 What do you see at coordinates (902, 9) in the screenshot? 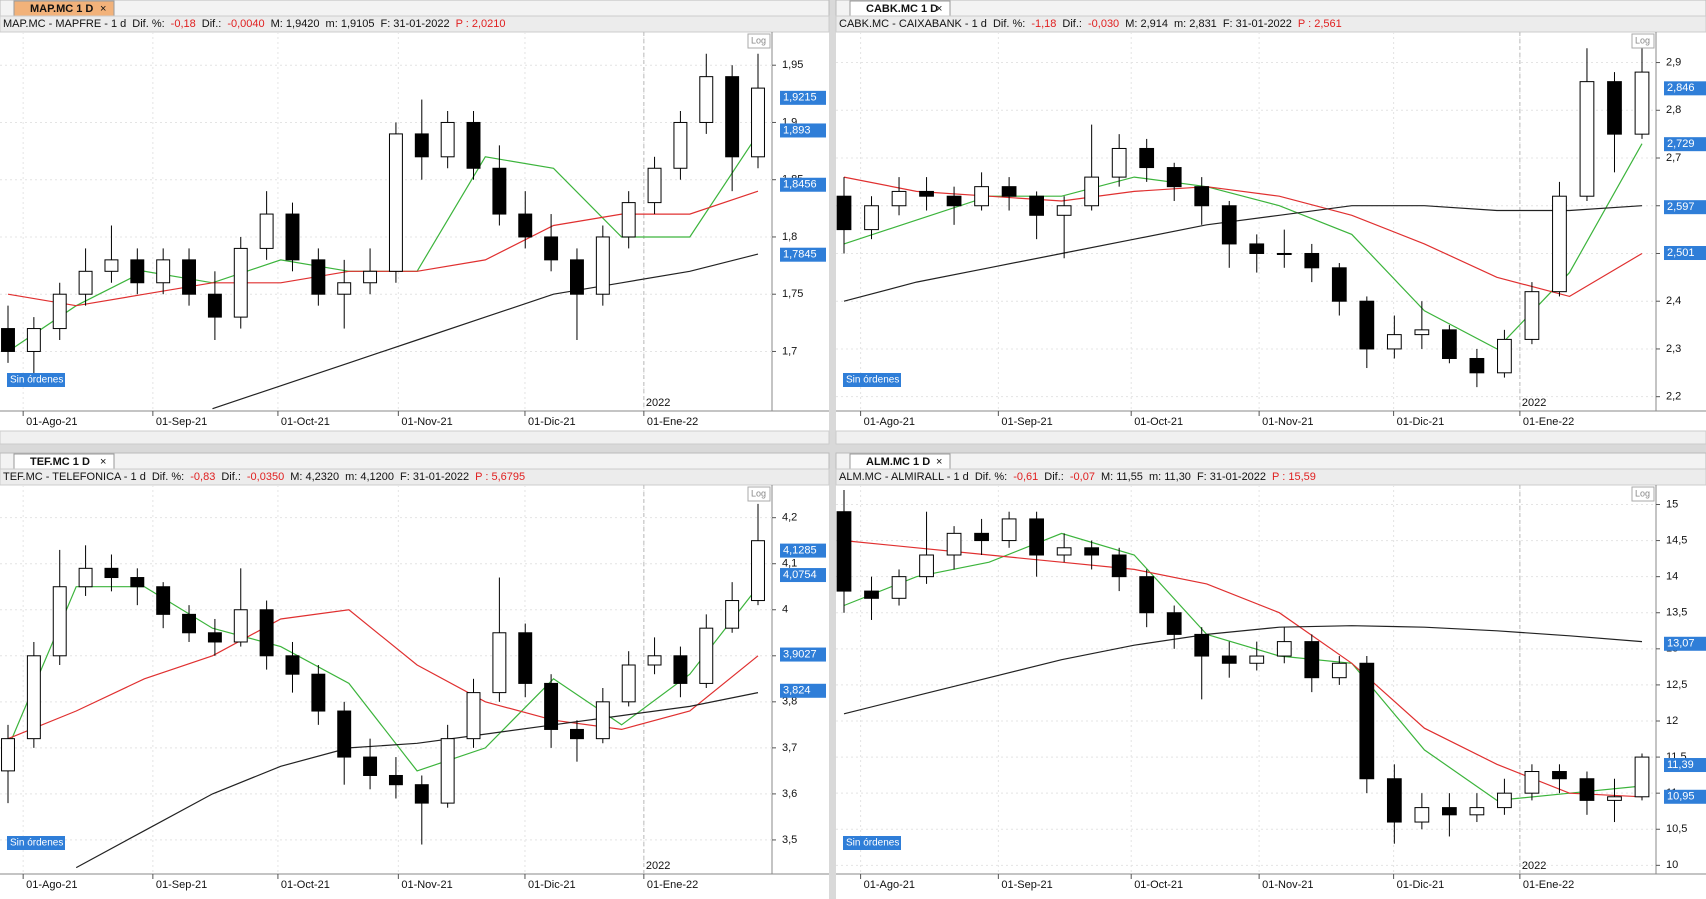
I see `tab-label: CABK.MC 1 D` at bounding box center [902, 9].